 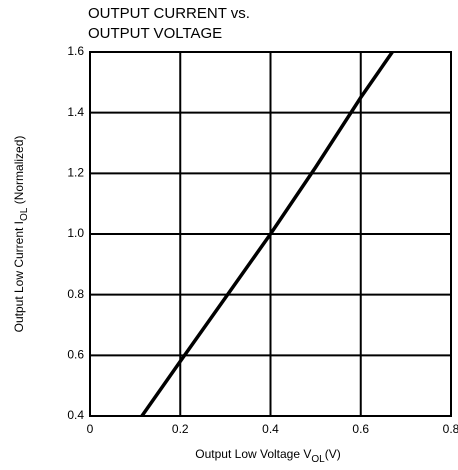 I want to click on y-tick-label: 0.4, so click(x=75, y=415).